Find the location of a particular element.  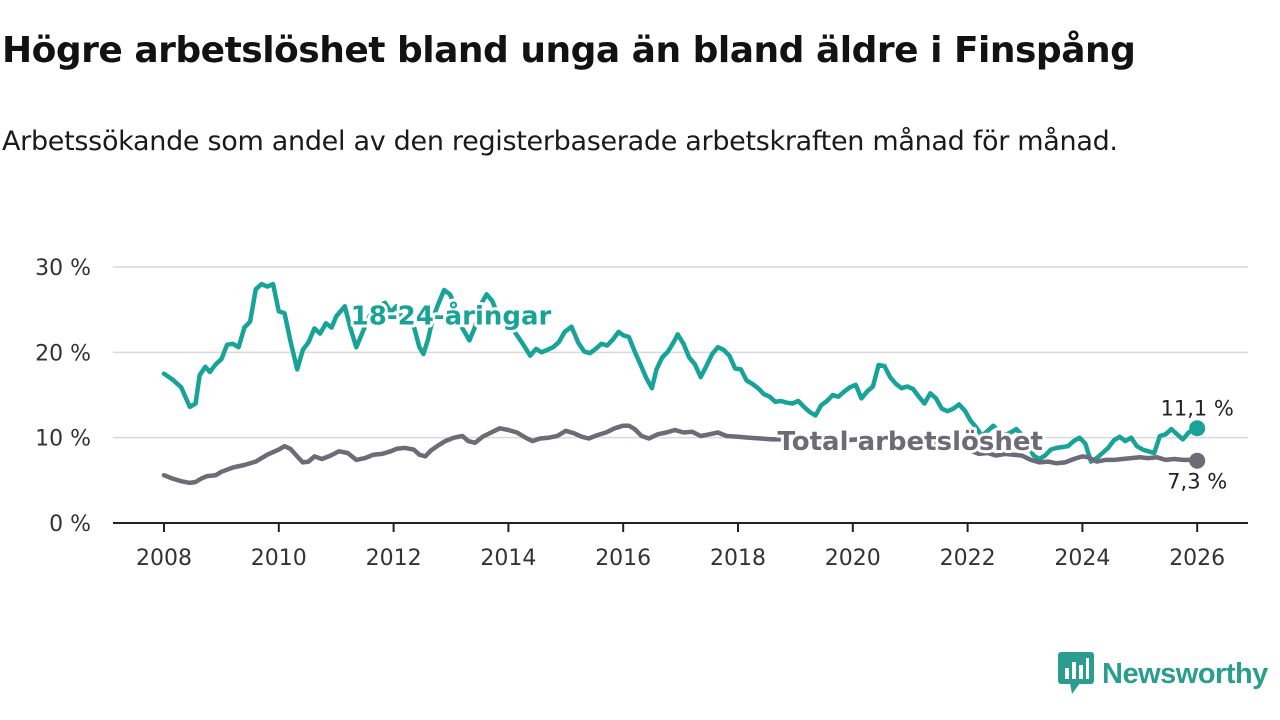

total-series-line is located at coordinates (680, 454).